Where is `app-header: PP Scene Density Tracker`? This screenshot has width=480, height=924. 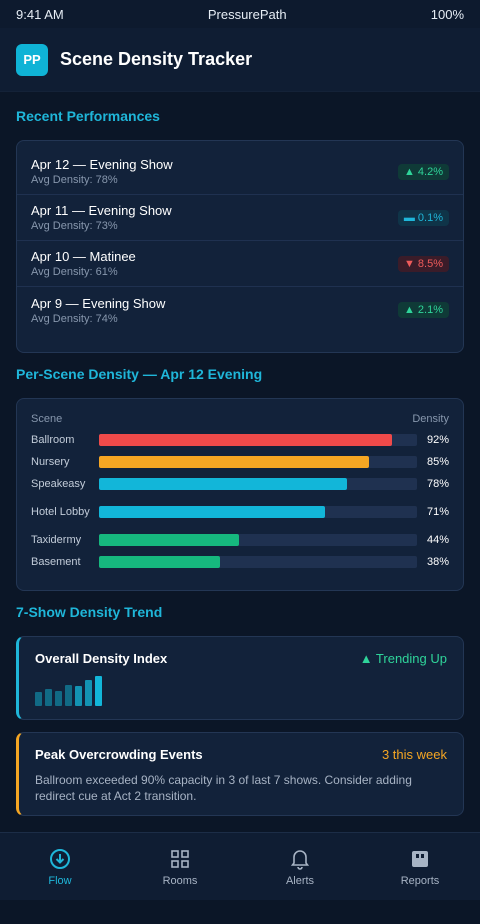 app-header: PP Scene Density Tracker is located at coordinates (240, 60).